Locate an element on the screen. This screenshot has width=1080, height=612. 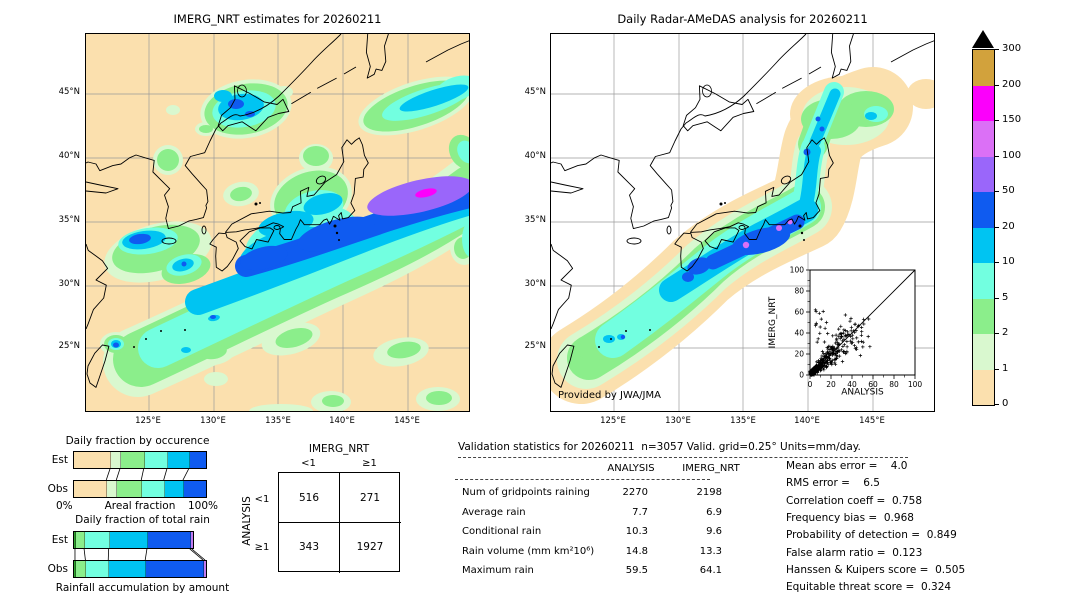
contingency-row-title: ANALYSIS is located at coordinates (247, 521).